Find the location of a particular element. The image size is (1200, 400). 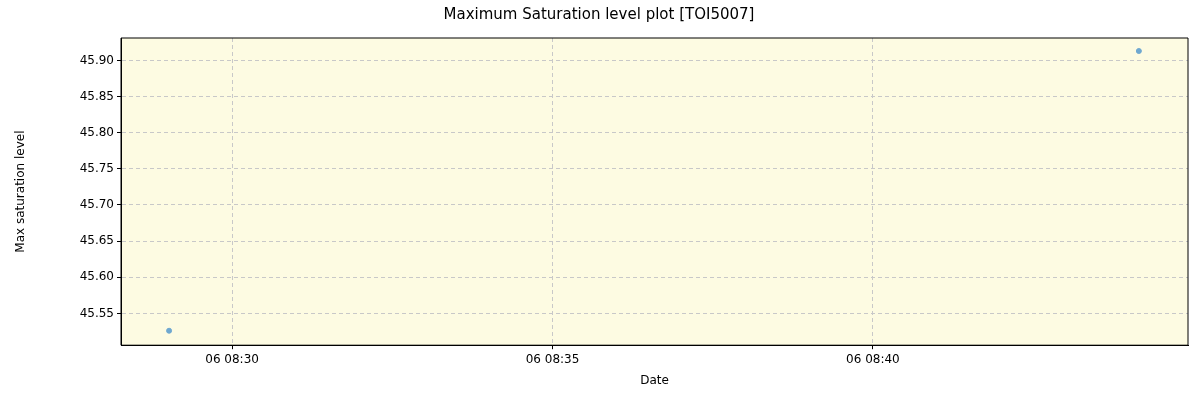

chart-title: Maximum Saturation level plot [TOI5007] is located at coordinates (599, 13).